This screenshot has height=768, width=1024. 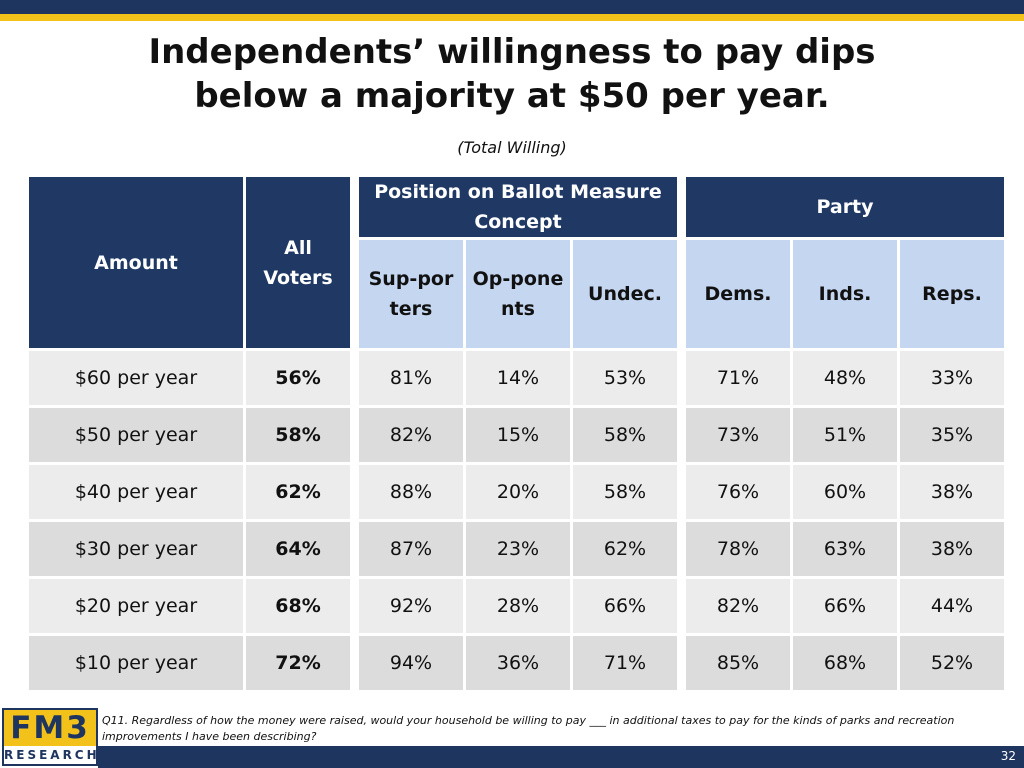 I want to click on header-all-voters: All Voters, so click(x=298, y=262).